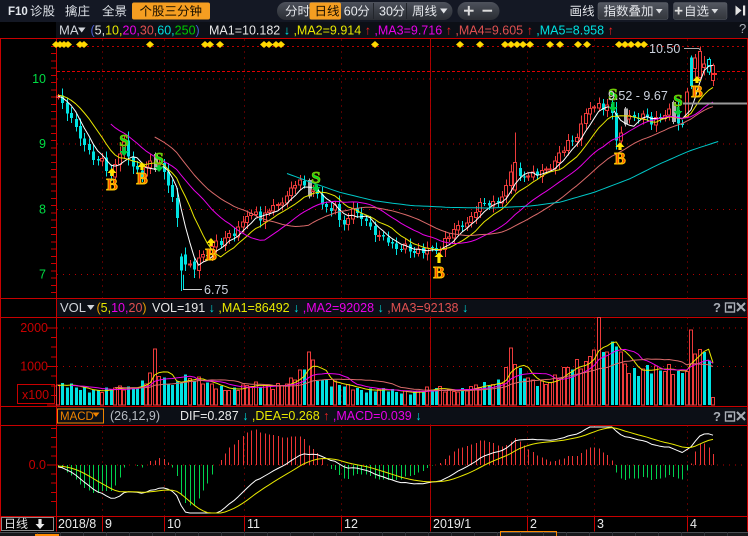 The image size is (748, 536). I want to click on svg-text: 0.0, so click(37, 465).